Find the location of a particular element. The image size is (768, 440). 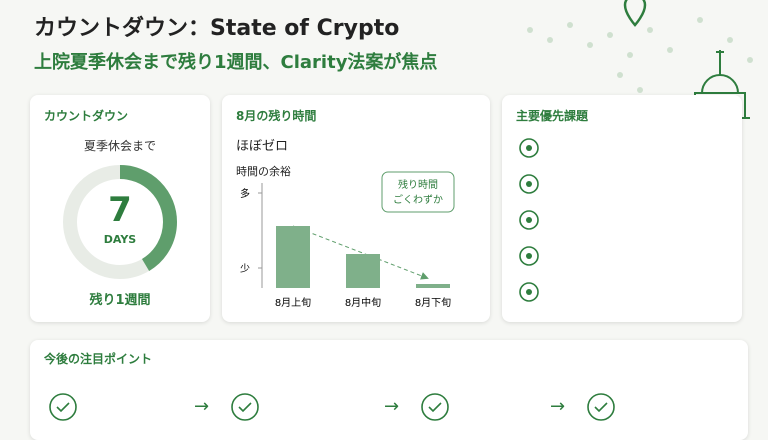

countdown-card: カウントダウン 夏季休会まで 7 DAYS 残り1週間 is located at coordinates (120, 208).